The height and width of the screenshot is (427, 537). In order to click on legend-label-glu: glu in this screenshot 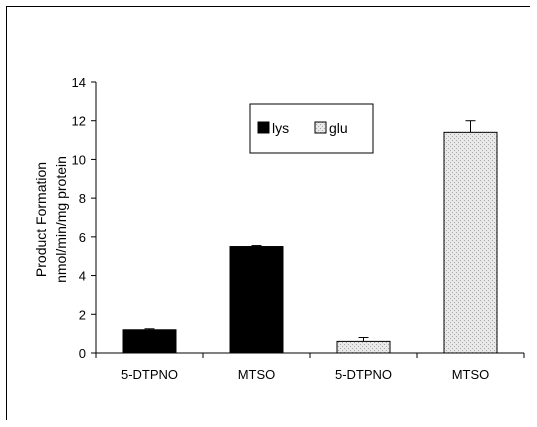, I will do `click(338, 128)`.